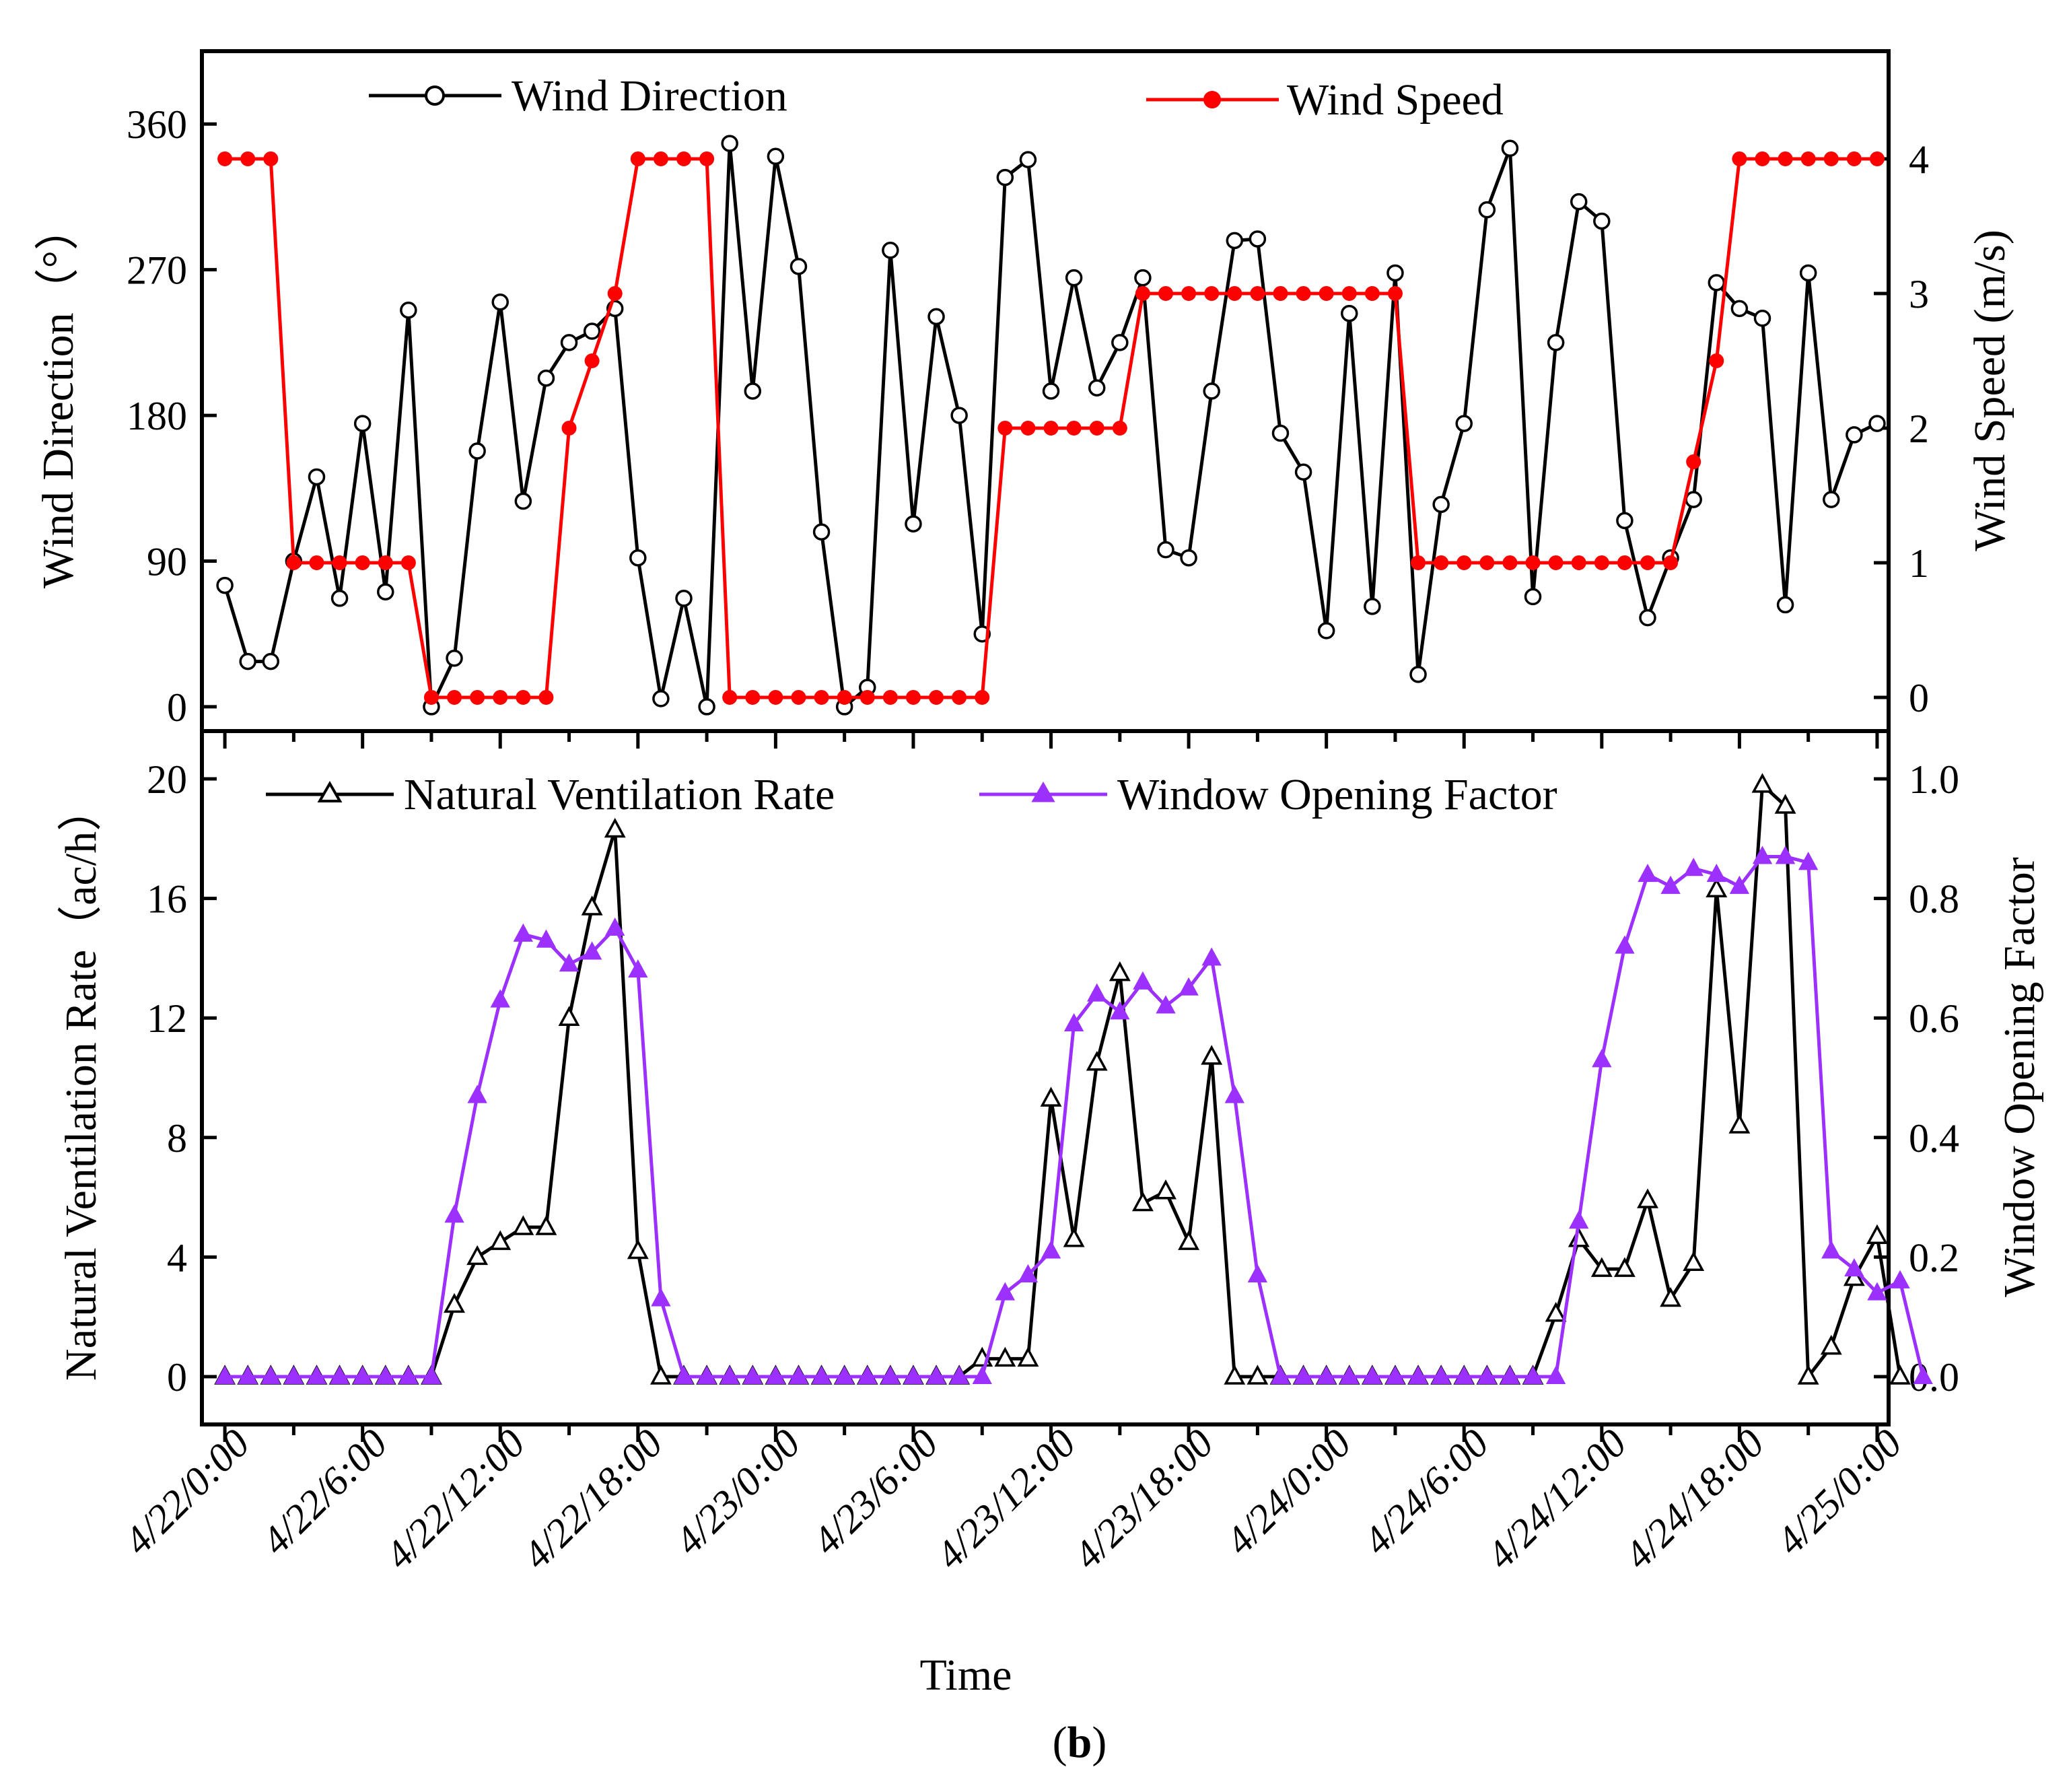 The width and height of the screenshot is (2071, 1792). Describe the element at coordinates (435, 95) in the screenshot. I see `legend-wind-direction-marker` at that location.